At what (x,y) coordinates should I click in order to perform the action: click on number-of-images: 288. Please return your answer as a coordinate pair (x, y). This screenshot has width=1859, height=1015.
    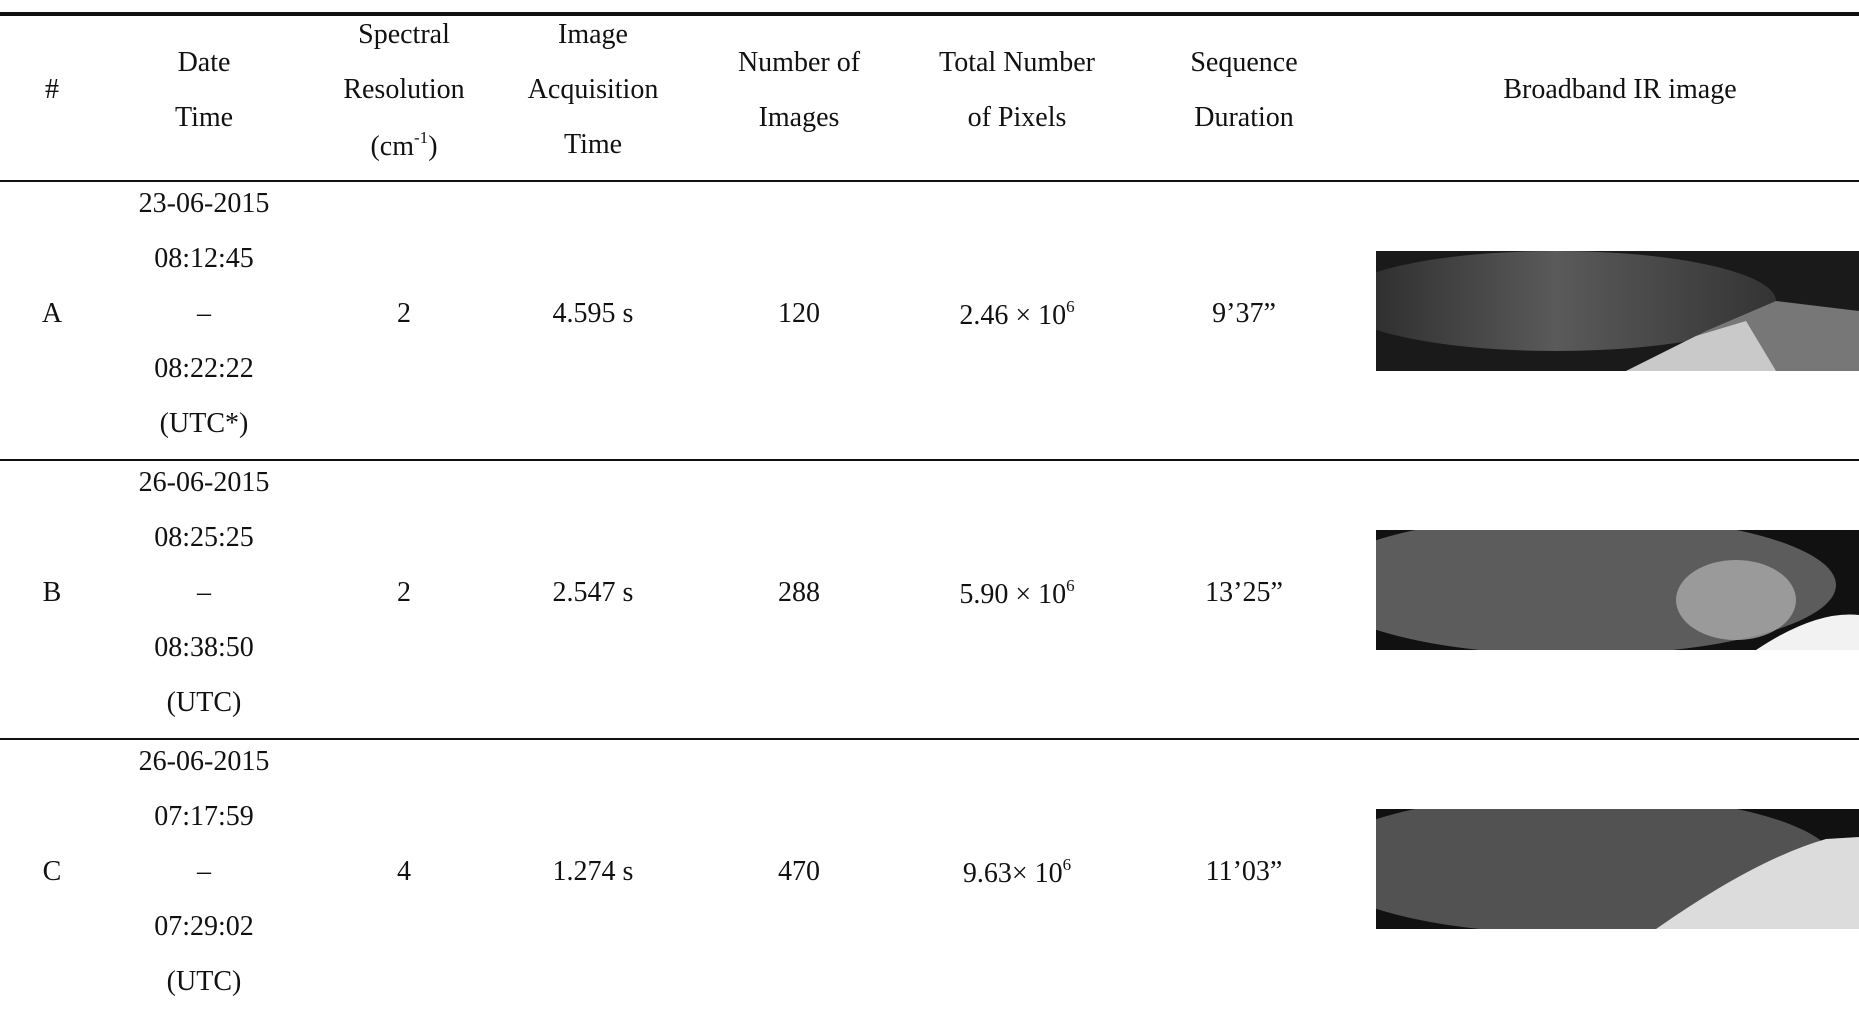
    Looking at the image, I should click on (799, 592).